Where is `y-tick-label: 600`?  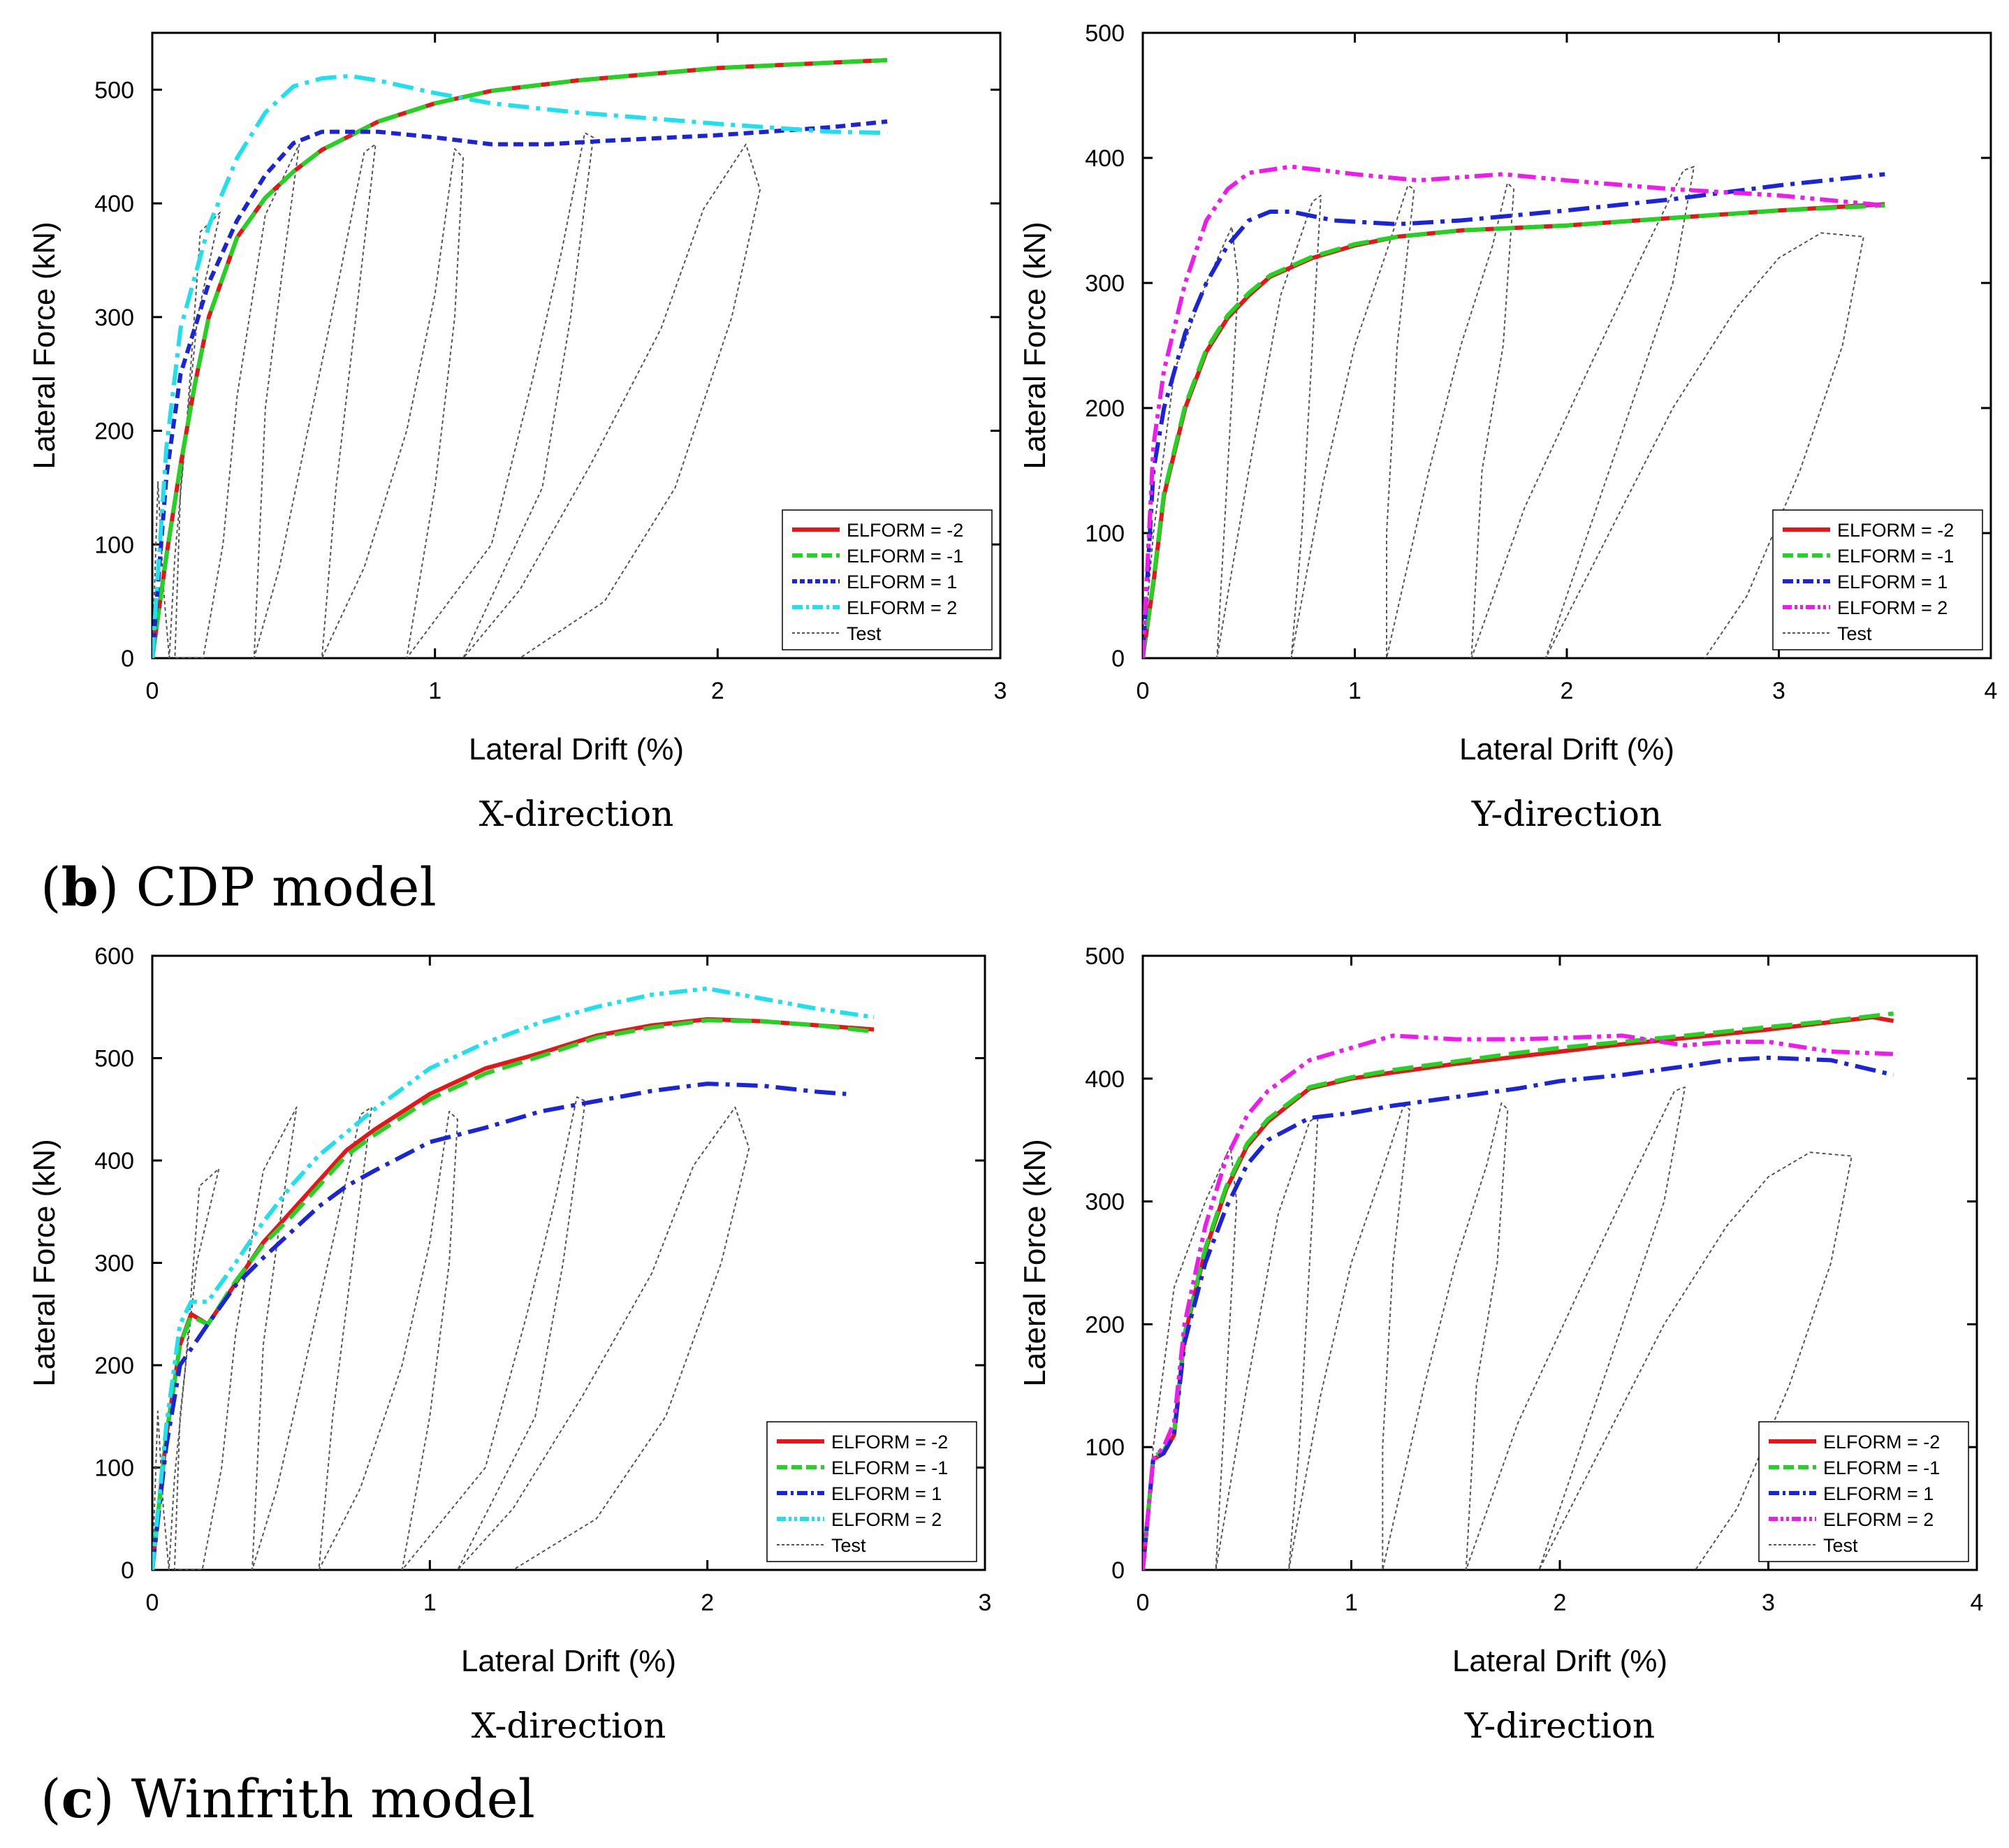 y-tick-label: 600 is located at coordinates (114, 956).